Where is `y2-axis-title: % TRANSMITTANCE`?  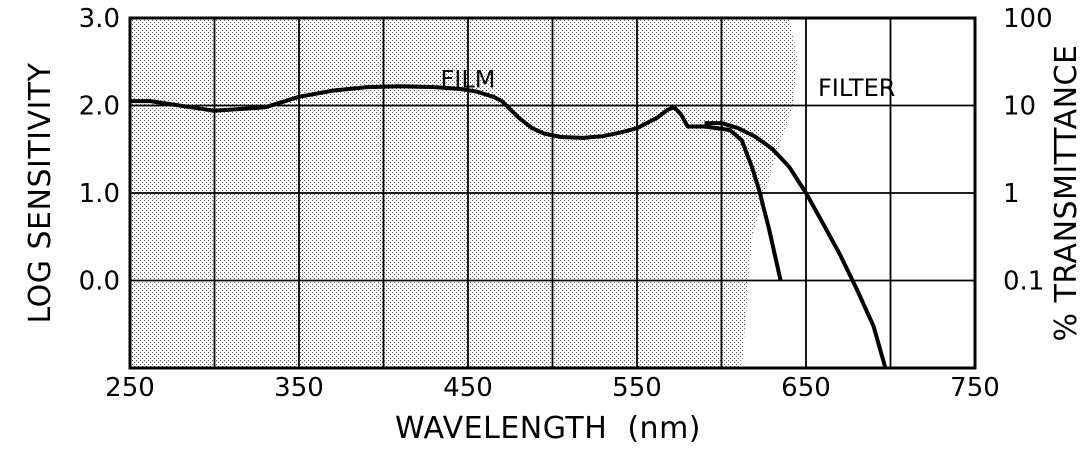 y2-axis-title: % TRANSMITTANCE is located at coordinates (1066, 193).